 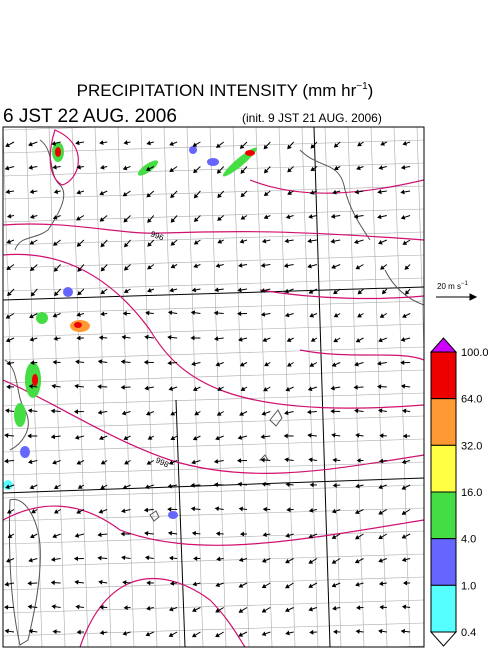 What do you see at coordinates (443, 345) in the screenshot?
I see `colorbar-top-triangle` at bounding box center [443, 345].